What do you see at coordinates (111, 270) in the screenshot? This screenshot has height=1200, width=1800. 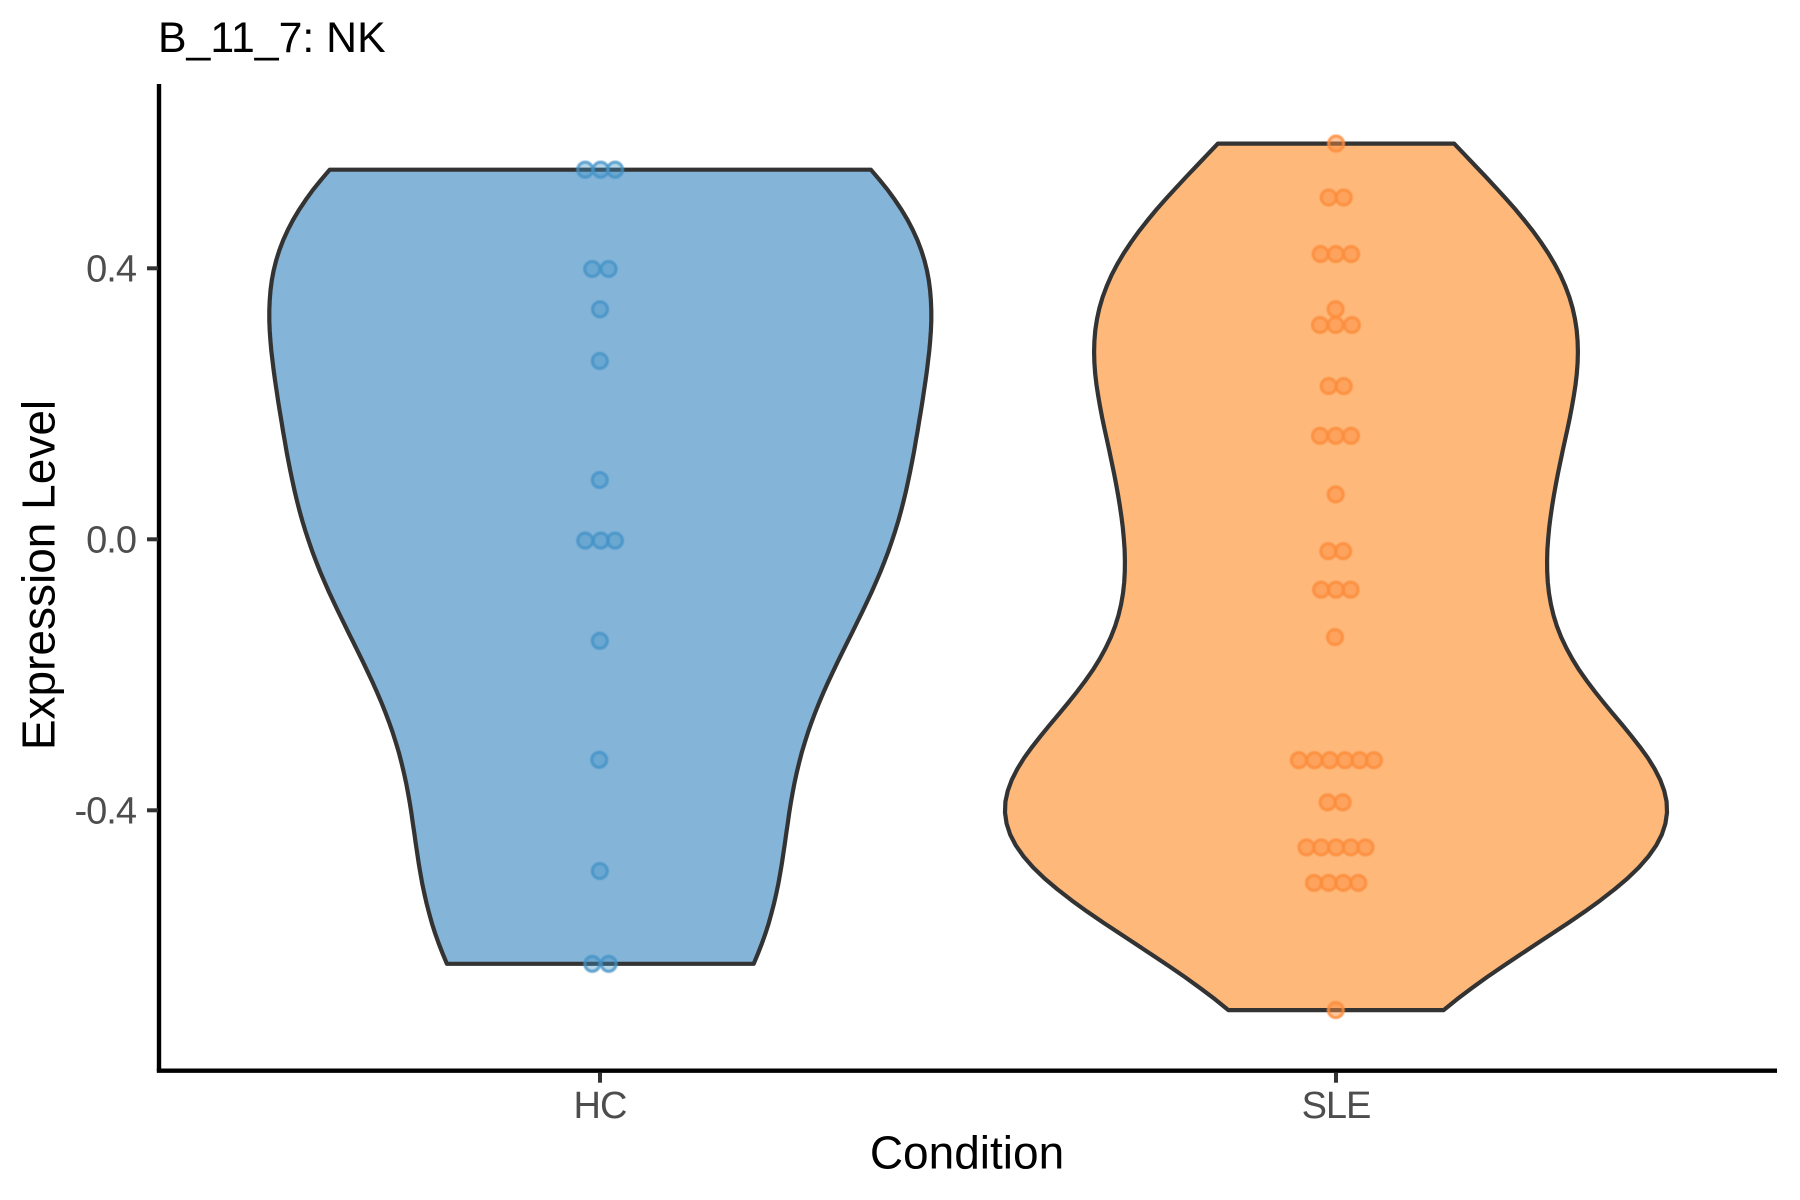 I see `svg-text: 0.4` at bounding box center [111, 270].